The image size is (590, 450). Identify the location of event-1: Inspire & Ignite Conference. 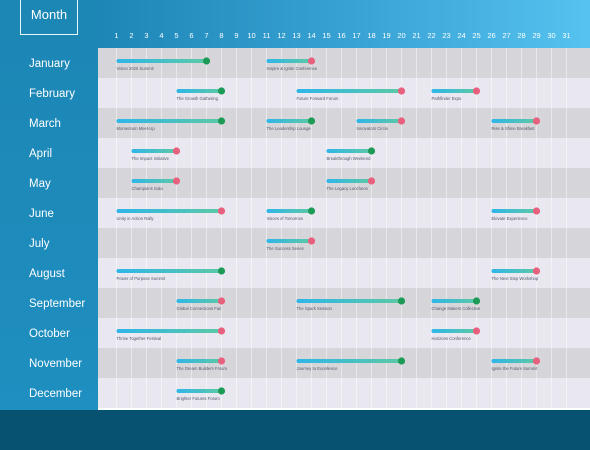
(292, 64).